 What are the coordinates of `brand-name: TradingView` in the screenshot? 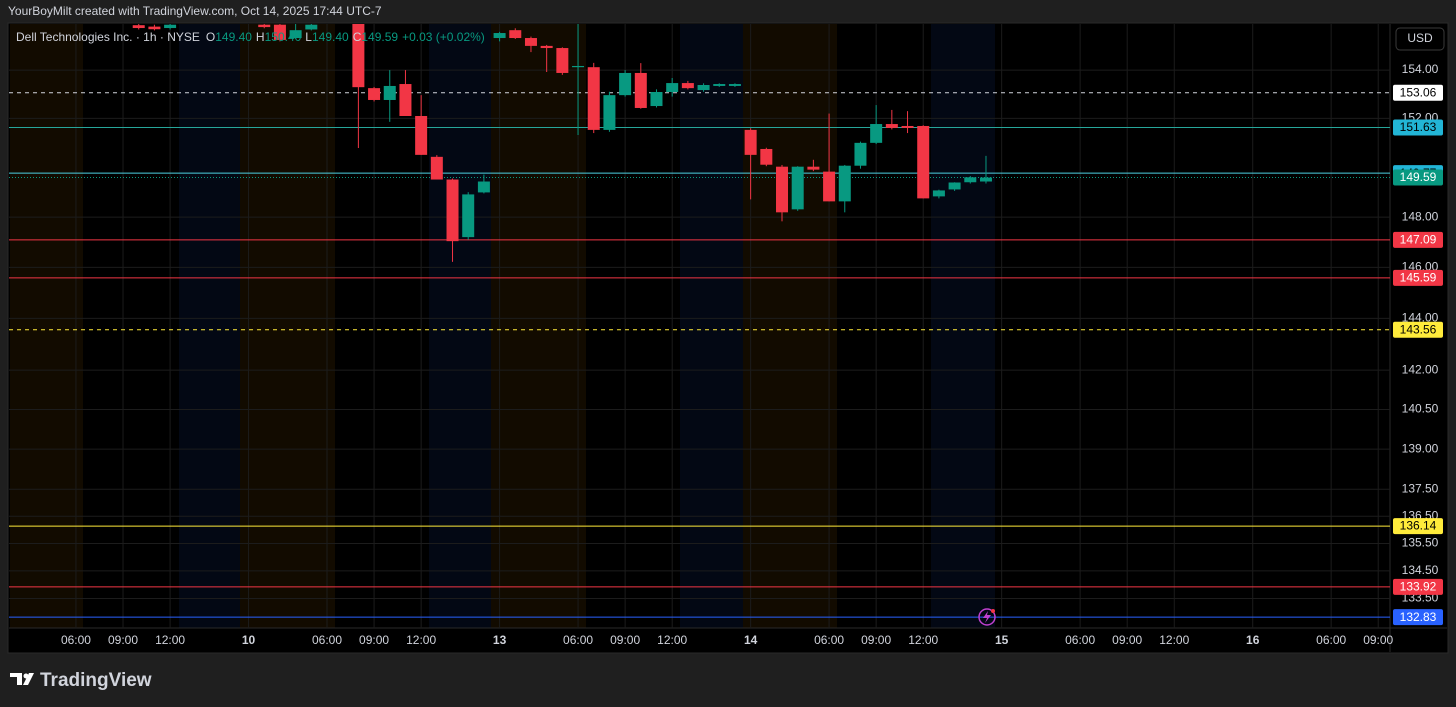 It's located at (96, 680).